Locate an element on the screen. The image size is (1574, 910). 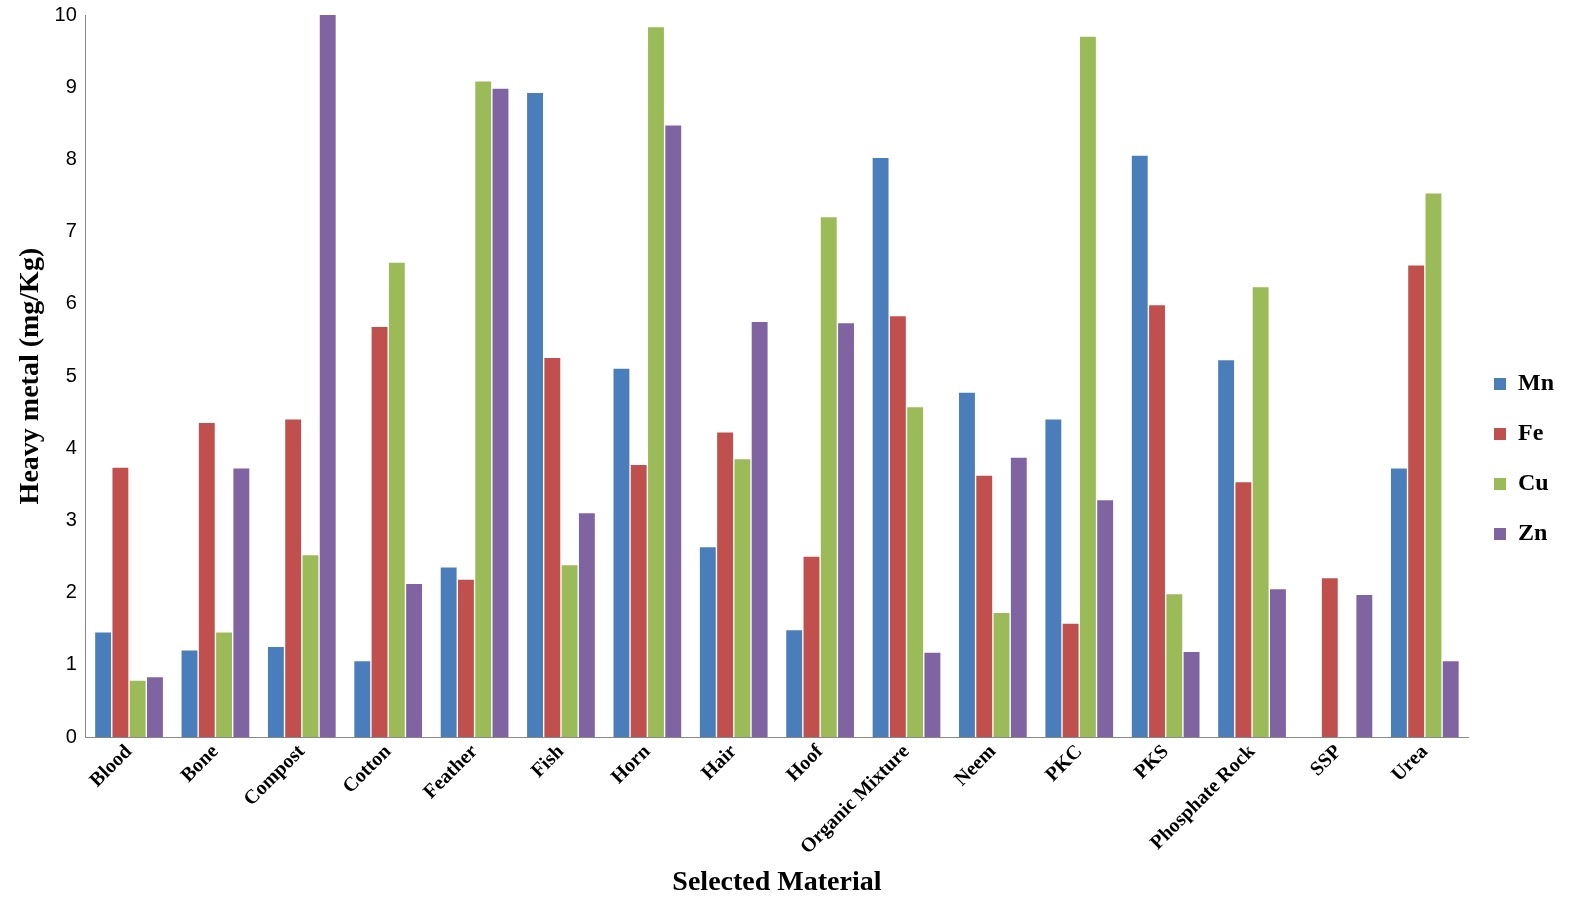
x-tick-label: Hair is located at coordinates (718, 761).